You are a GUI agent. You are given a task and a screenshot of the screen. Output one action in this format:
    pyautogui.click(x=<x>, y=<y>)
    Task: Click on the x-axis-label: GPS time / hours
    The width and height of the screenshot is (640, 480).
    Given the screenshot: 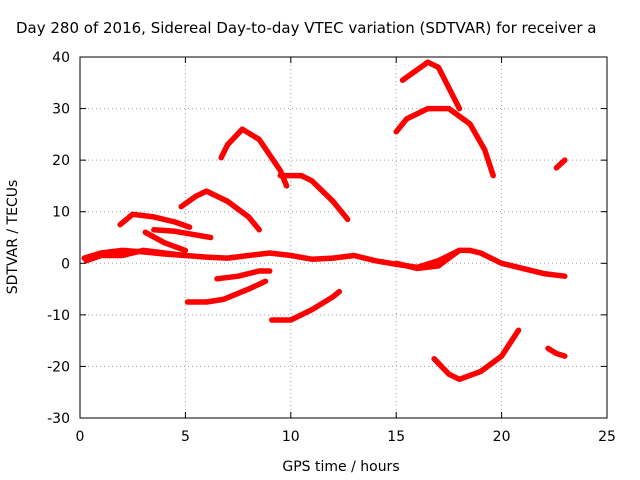 What is the action you would take?
    pyautogui.click(x=340, y=467)
    